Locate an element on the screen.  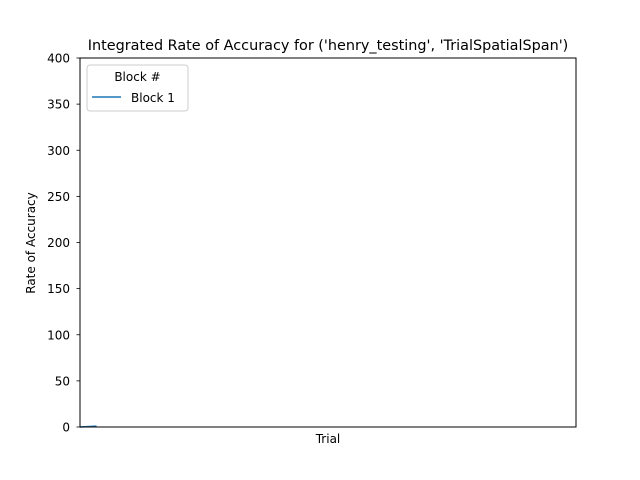
legend-box is located at coordinates (137, 88).